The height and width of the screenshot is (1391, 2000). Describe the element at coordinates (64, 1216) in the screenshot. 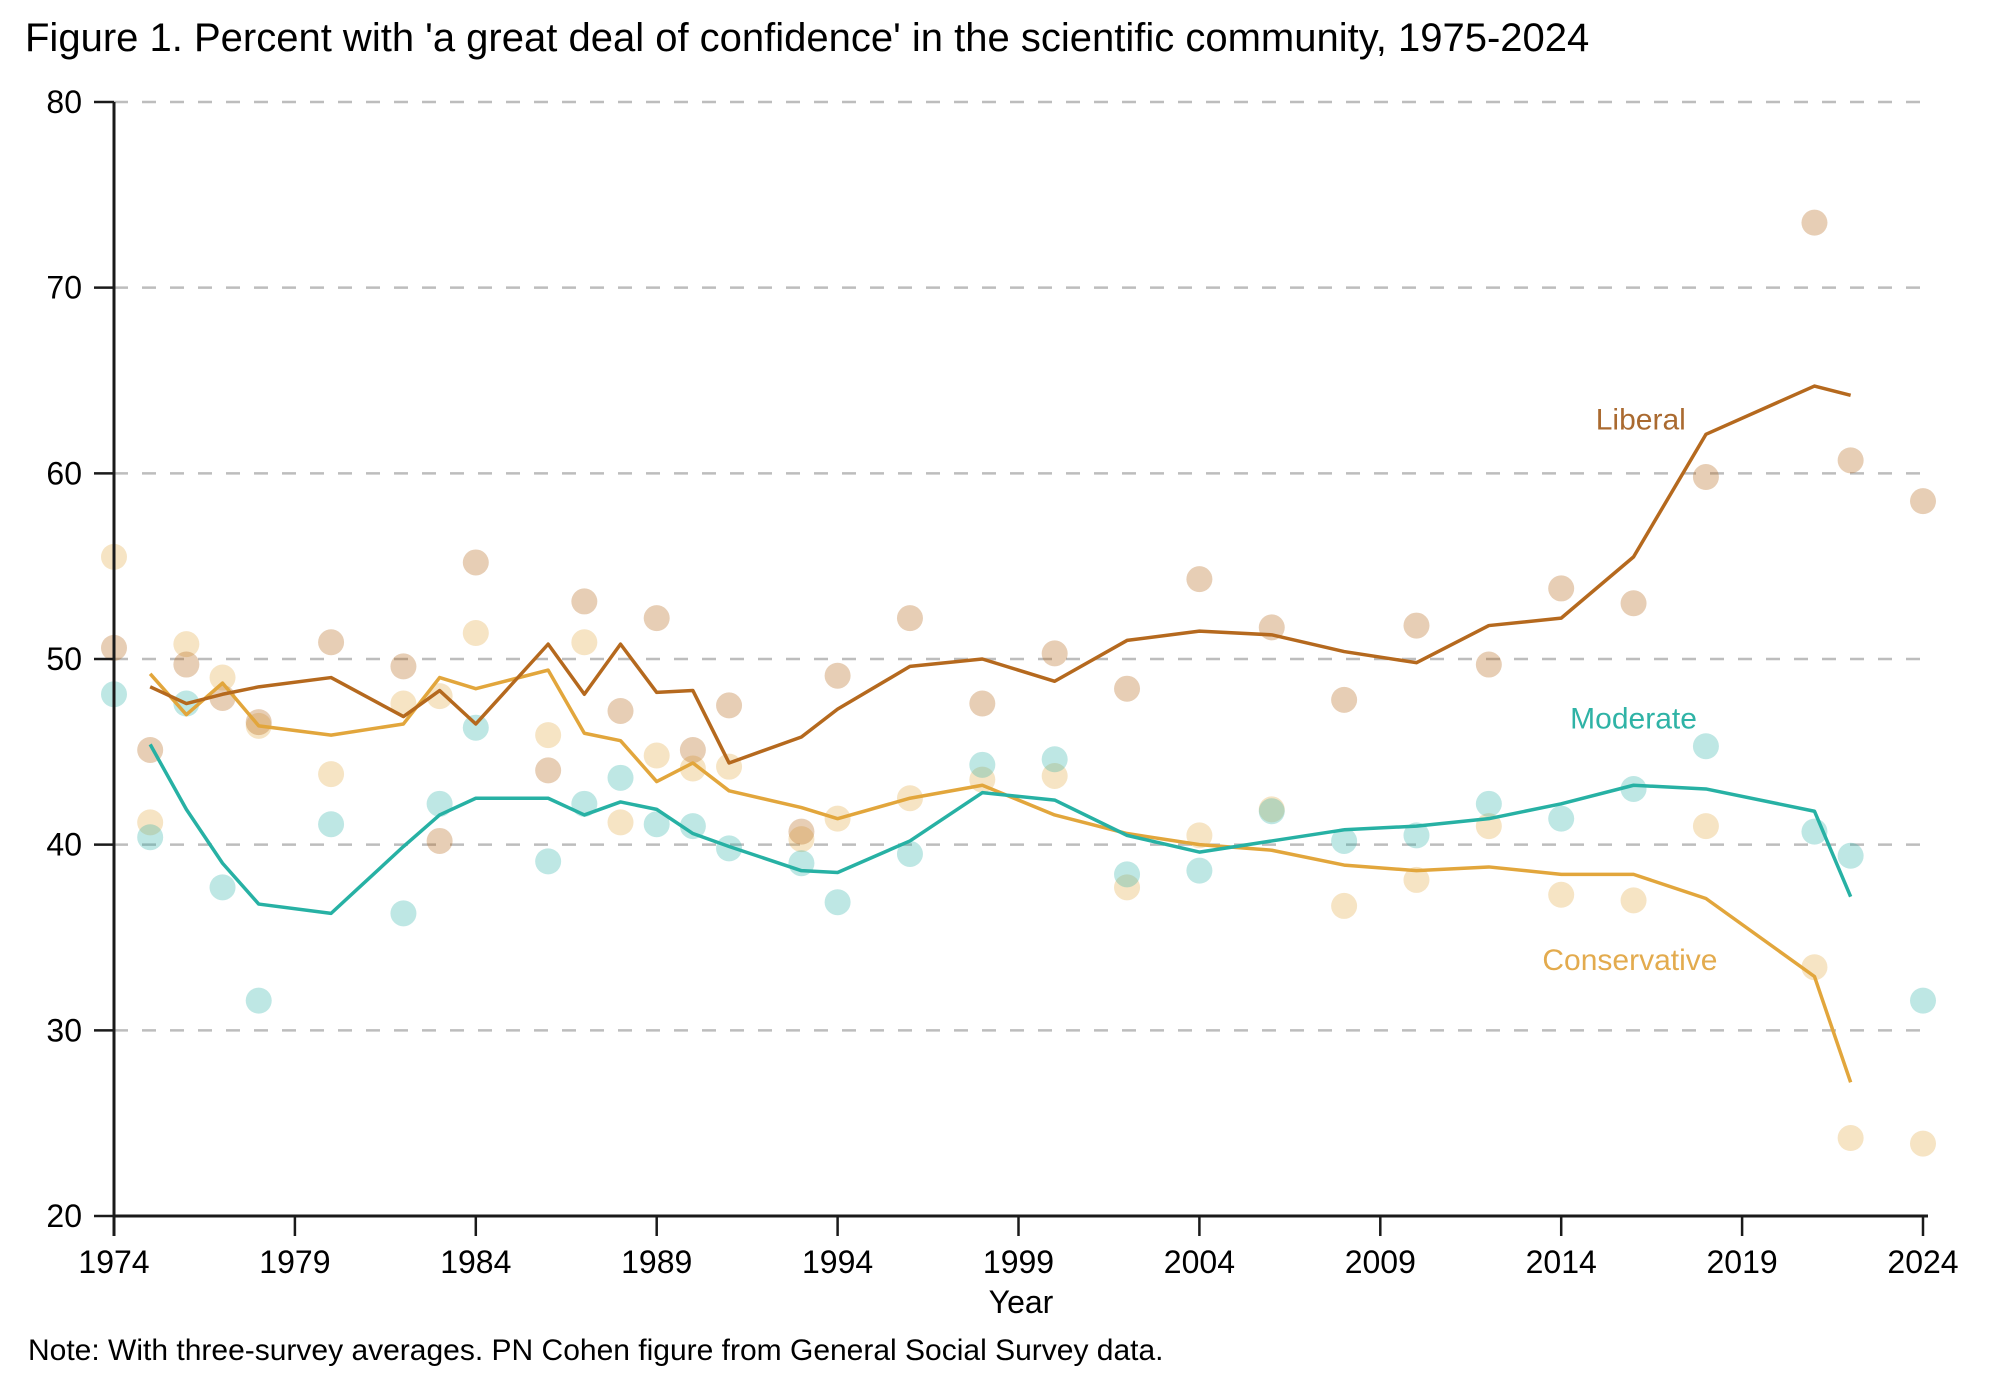

I see `y-tick-label: 20` at that location.